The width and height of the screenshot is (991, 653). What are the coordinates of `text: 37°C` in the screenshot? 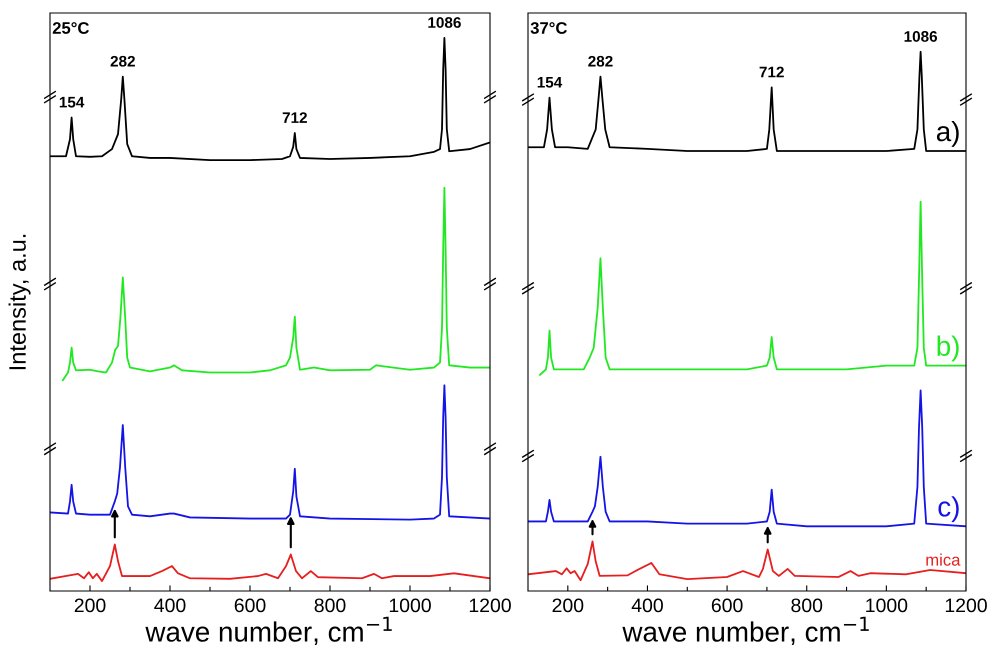 It's located at (548, 28).